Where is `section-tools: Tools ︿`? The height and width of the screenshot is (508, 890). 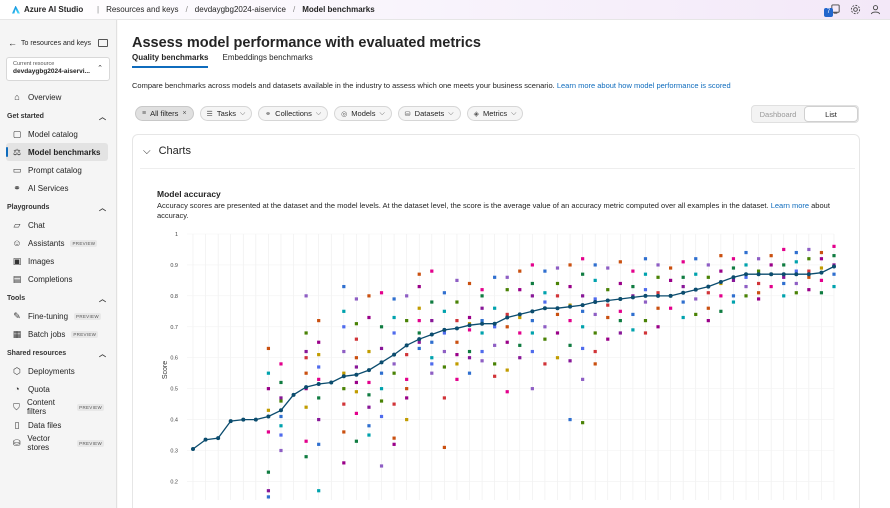 section-tools: Tools ︿ is located at coordinates (58, 298).